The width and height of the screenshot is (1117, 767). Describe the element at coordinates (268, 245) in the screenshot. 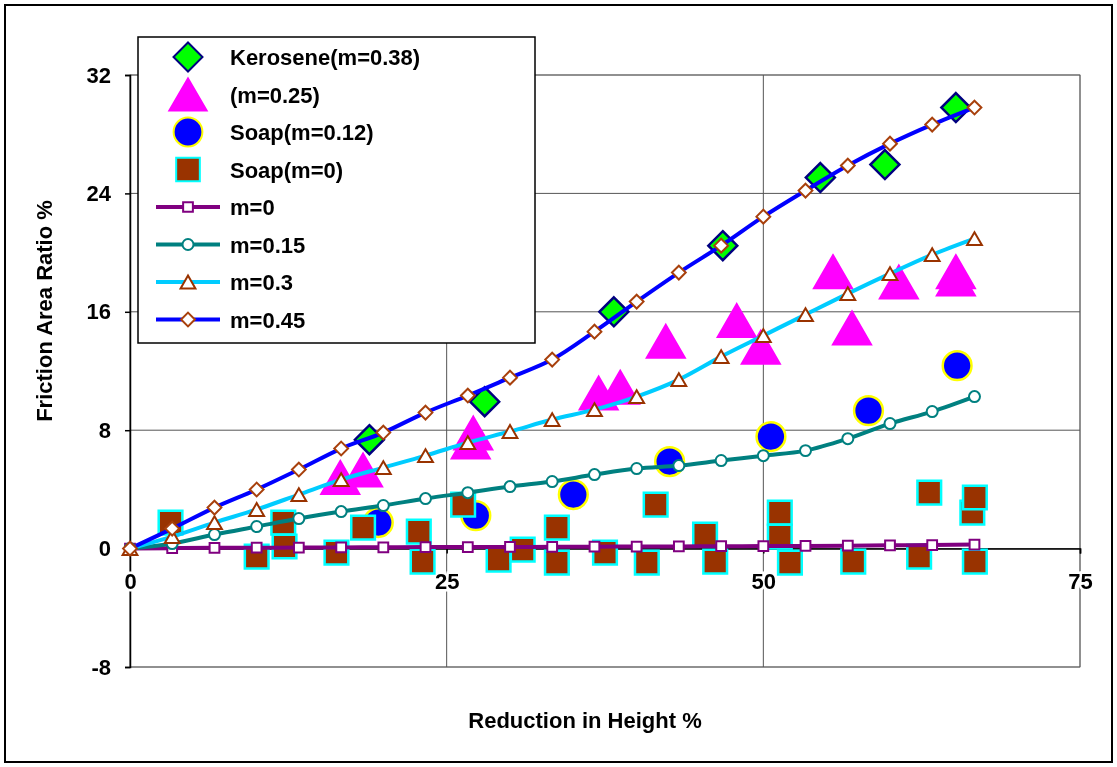

I see `legend-label: m=0.15` at that location.